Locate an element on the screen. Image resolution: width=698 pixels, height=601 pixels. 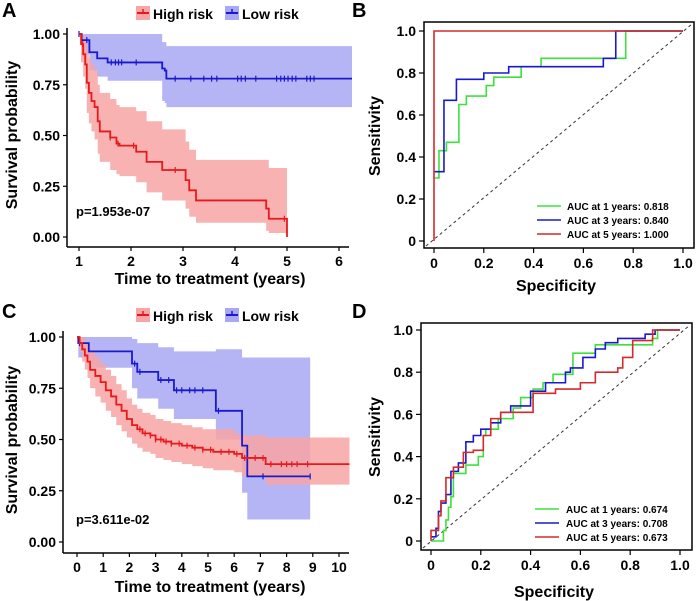
panel-label-c: C is located at coordinates (9, 312).